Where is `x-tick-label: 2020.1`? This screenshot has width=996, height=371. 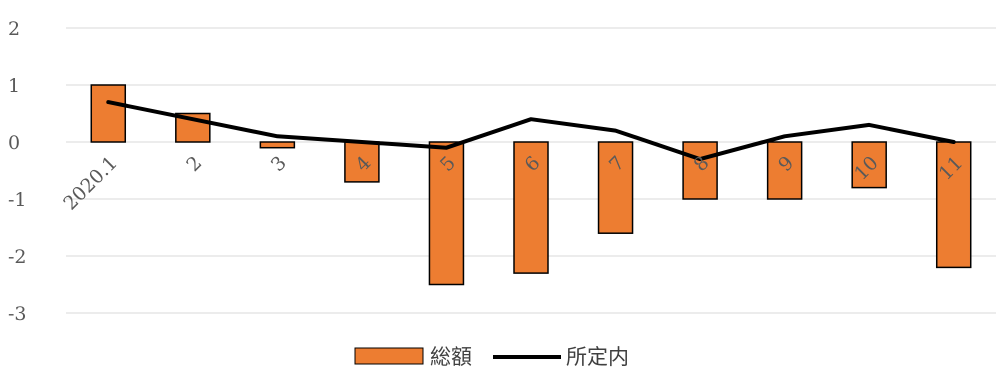
x-tick-label: 2020.1 is located at coordinates (90, 183).